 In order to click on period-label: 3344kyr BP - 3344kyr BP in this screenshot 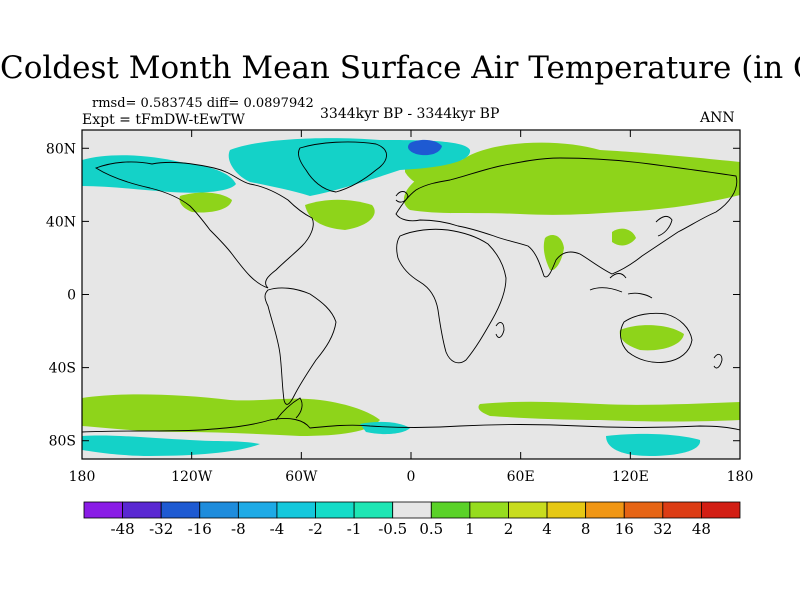, I will do `click(410, 114)`.